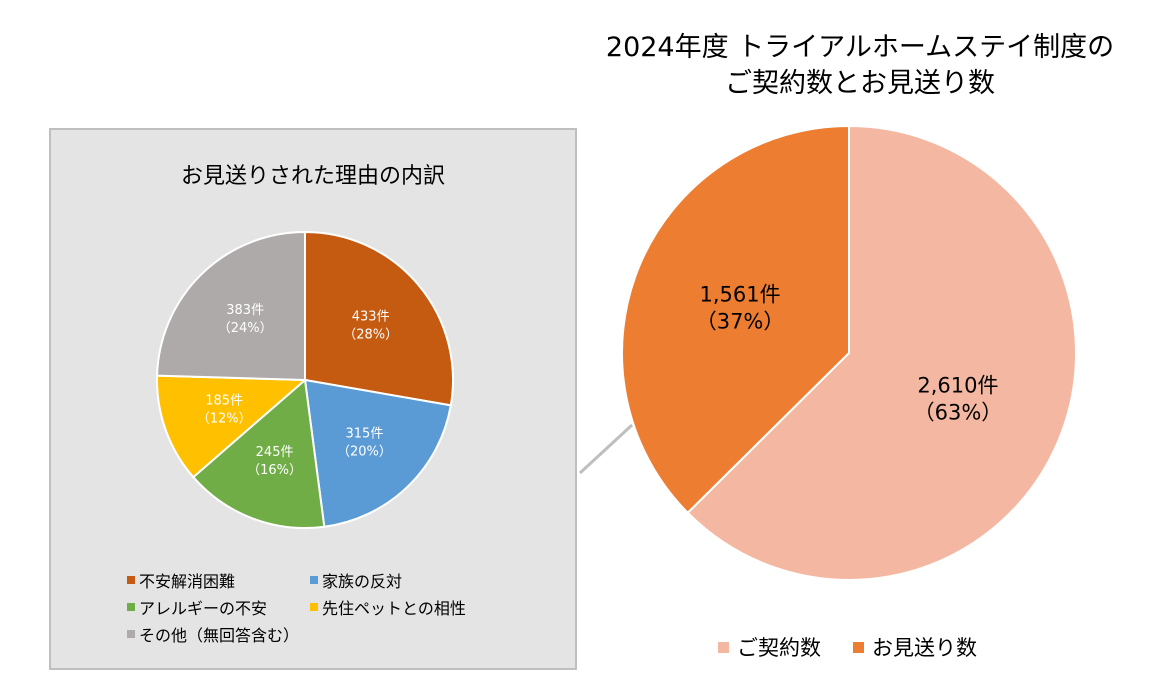 The image size is (1159, 694). I want to click on legend-item-other: その他（無回答含む）, so click(213, 634).